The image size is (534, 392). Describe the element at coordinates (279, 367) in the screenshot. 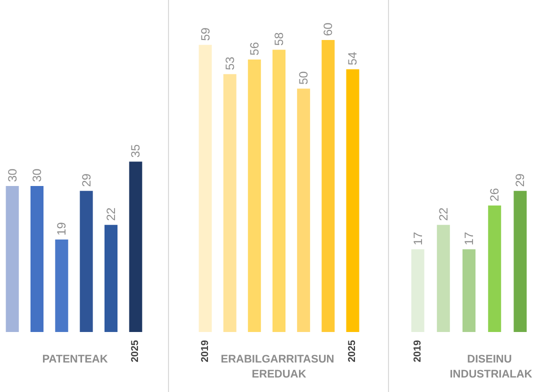

I see `x-axis-title: ERABILGARRITASUN EREDUAK` at that location.